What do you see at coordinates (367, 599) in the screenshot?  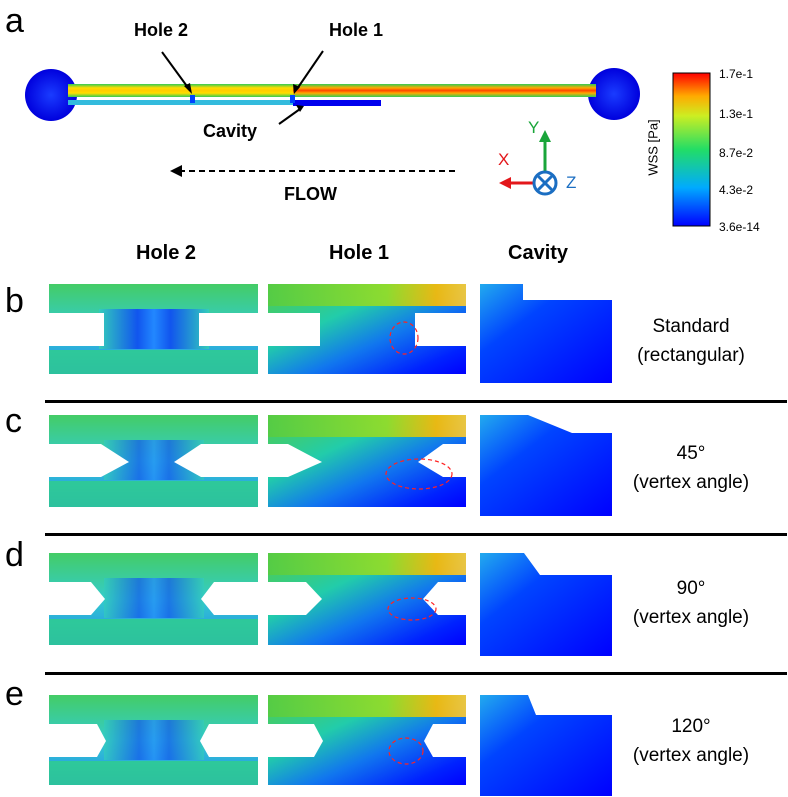 I see `hole1-map-90deg` at bounding box center [367, 599].